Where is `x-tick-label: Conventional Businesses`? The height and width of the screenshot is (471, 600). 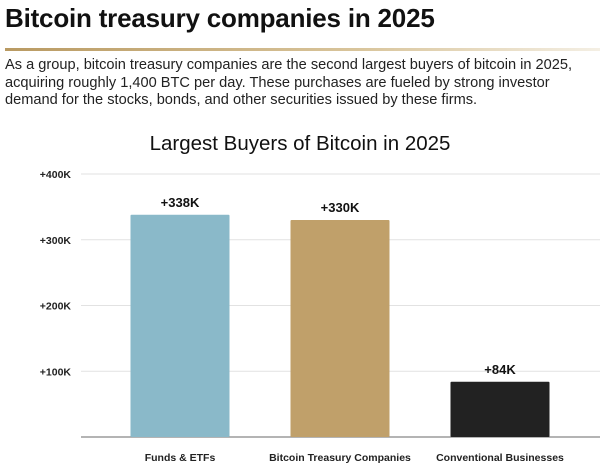
x-tick-label: Conventional Businesses is located at coordinates (500, 458).